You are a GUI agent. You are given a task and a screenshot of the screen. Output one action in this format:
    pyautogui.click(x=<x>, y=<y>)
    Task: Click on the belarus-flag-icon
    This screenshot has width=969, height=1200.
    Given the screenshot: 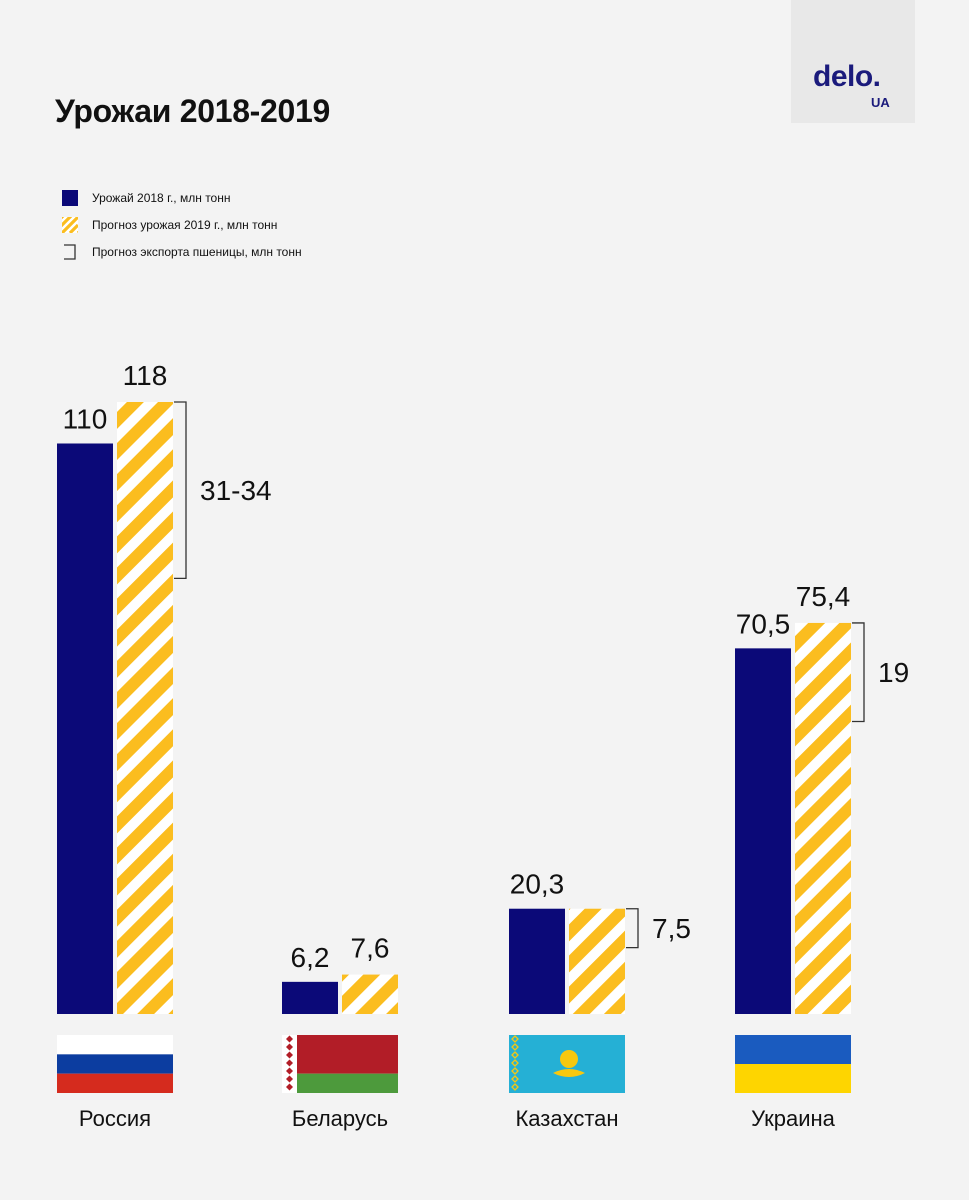 What is the action you would take?
    pyautogui.click(x=340, y=1064)
    